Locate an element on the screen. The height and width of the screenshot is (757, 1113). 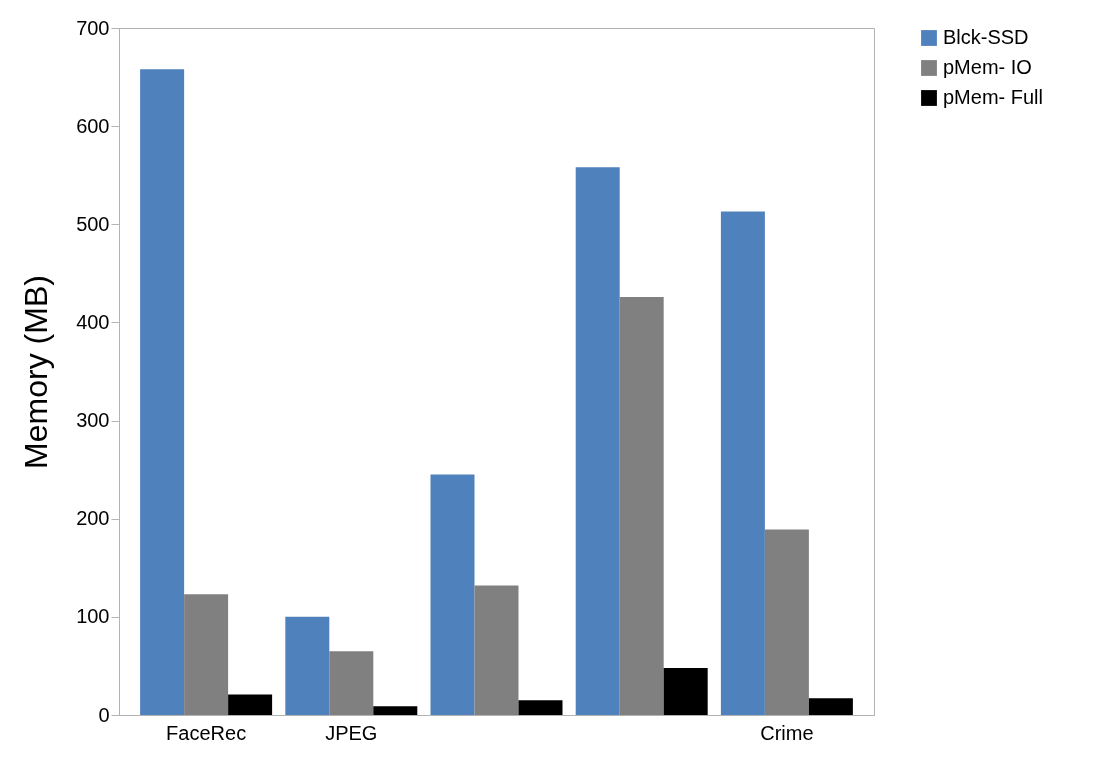
y-tick-label: 300 is located at coordinates (93, 420).